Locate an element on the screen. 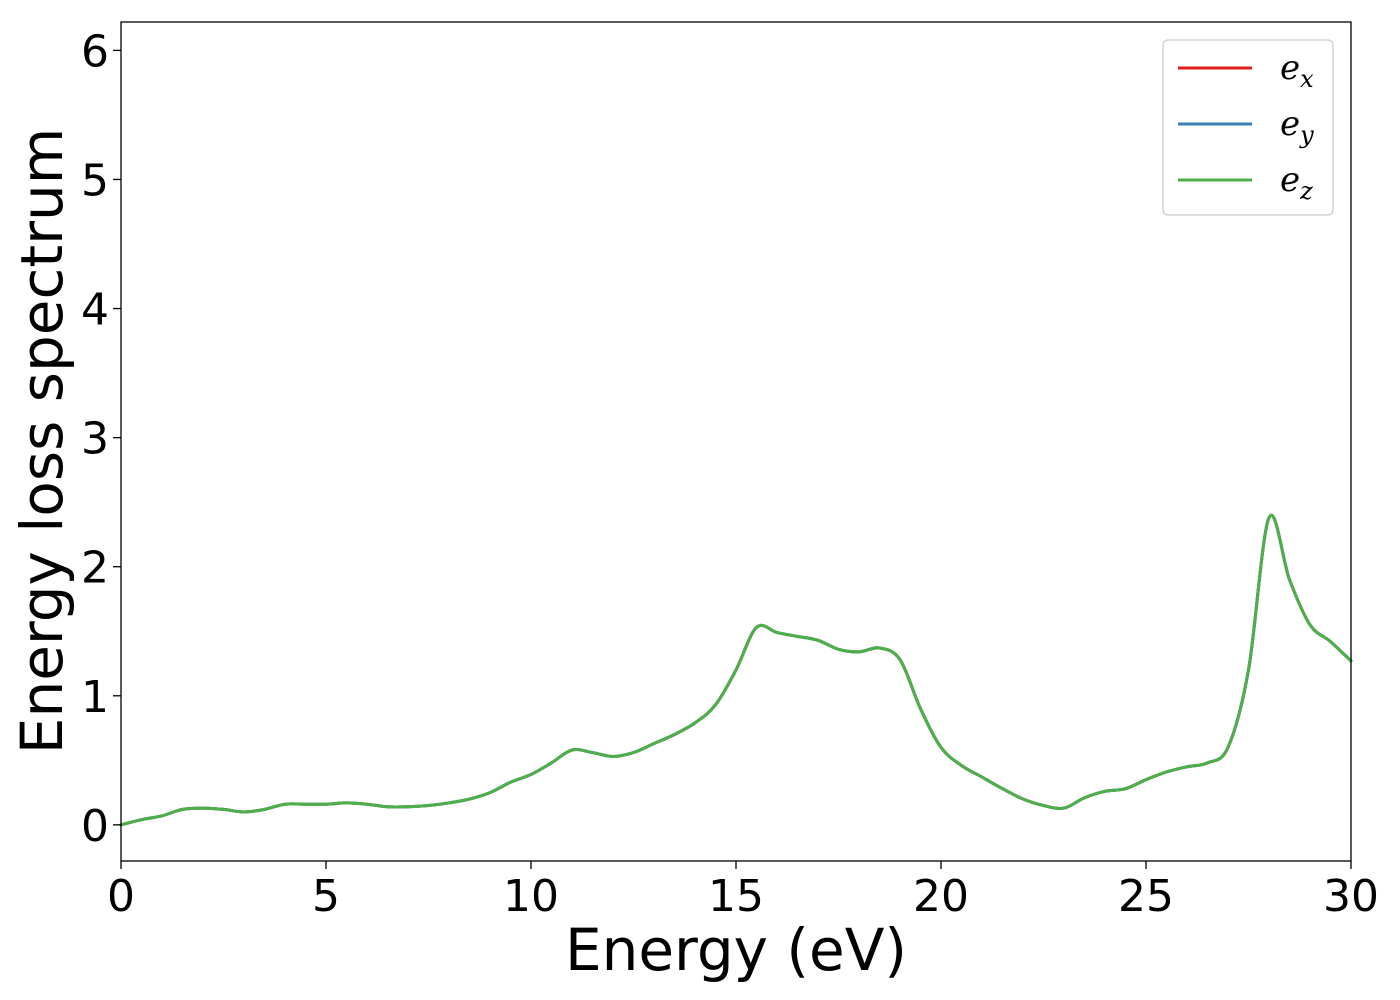 The width and height of the screenshot is (1400, 1000). y-tick-label: 6 is located at coordinates (95, 51).